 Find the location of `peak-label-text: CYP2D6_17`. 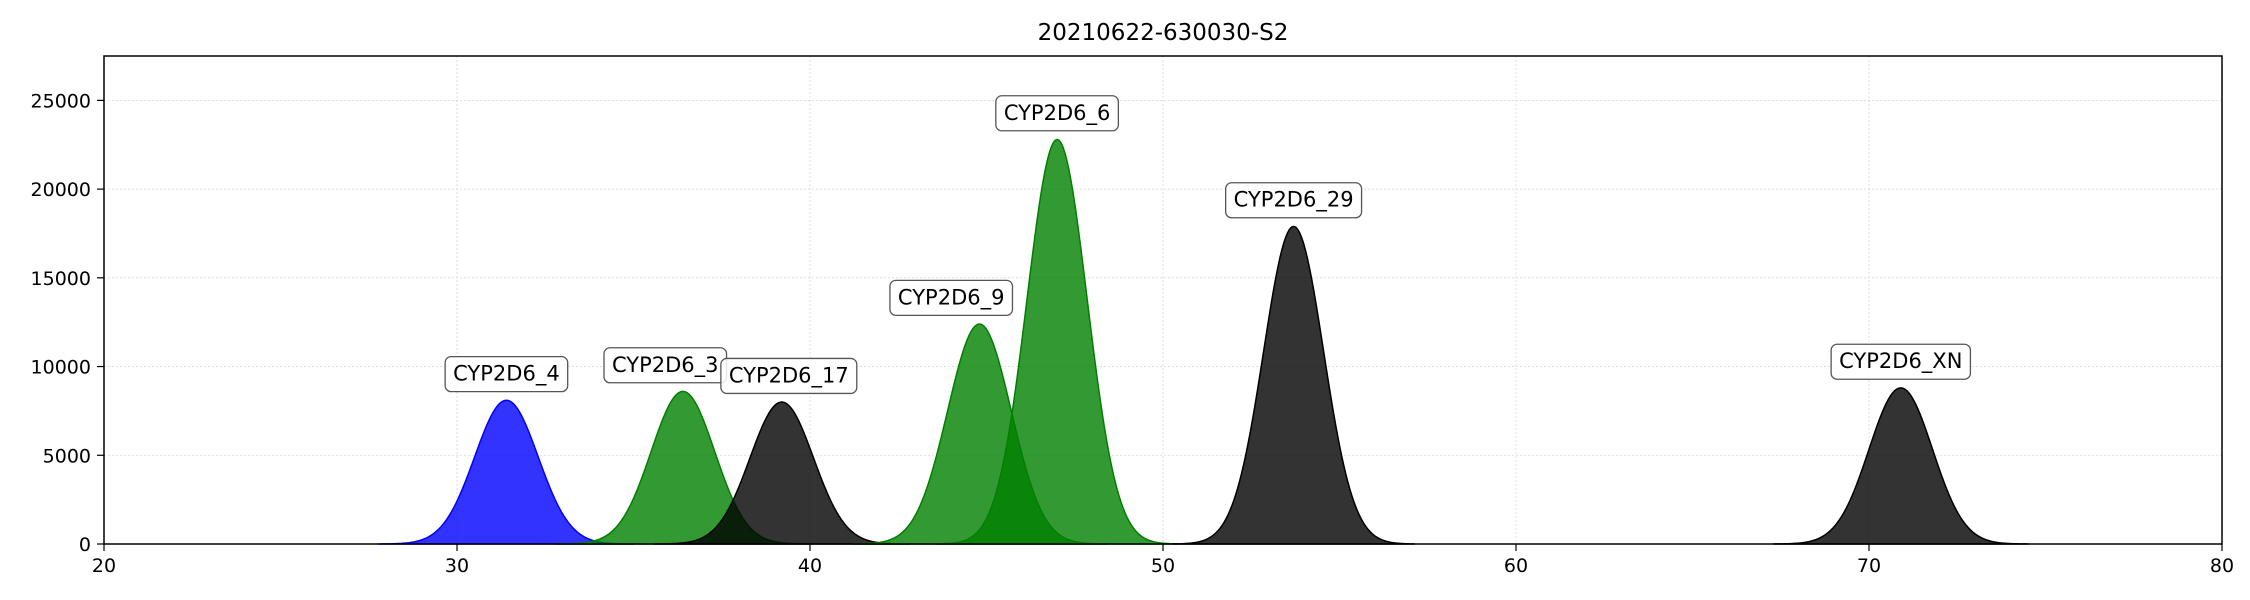

peak-label-text: CYP2D6_17 is located at coordinates (789, 375).